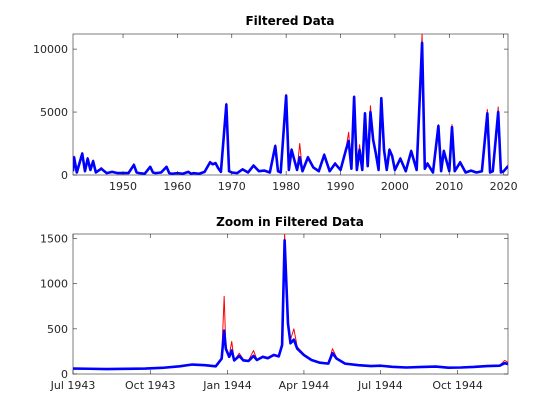 This screenshot has height=420, width=560. I want to click on x-tick-label: 2000, so click(395, 186).